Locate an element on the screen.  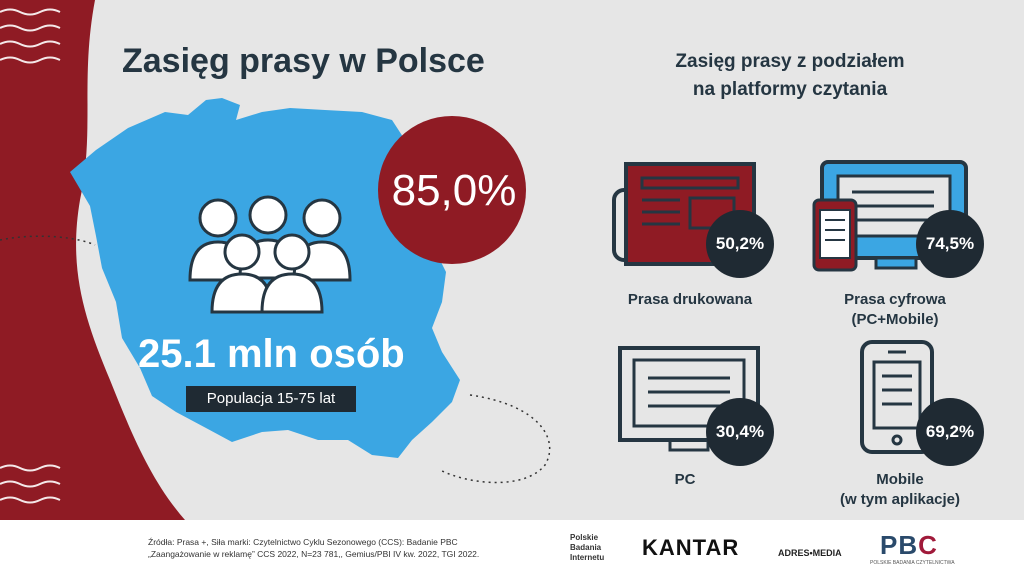
platforms-title-line1: Zasięg prasy z podziałem is located at coordinates (790, 61).